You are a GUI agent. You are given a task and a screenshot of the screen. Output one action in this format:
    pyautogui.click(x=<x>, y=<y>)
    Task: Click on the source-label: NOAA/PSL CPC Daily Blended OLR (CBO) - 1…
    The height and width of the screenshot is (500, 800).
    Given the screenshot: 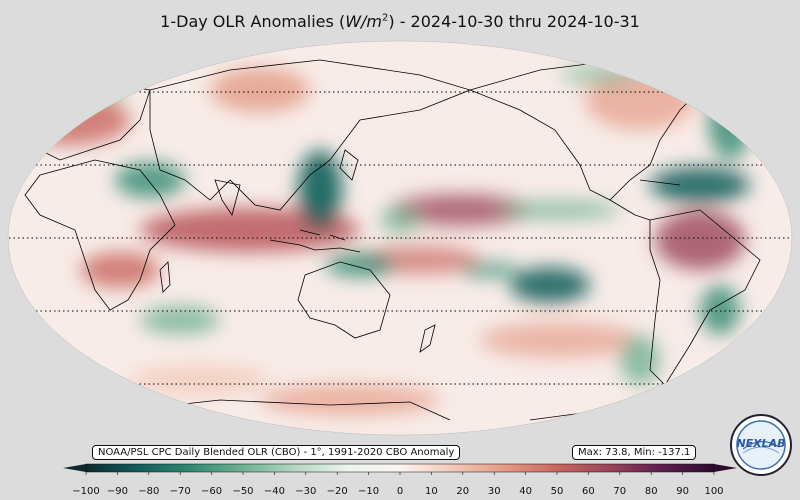 What is the action you would take?
    pyautogui.click(x=276, y=452)
    